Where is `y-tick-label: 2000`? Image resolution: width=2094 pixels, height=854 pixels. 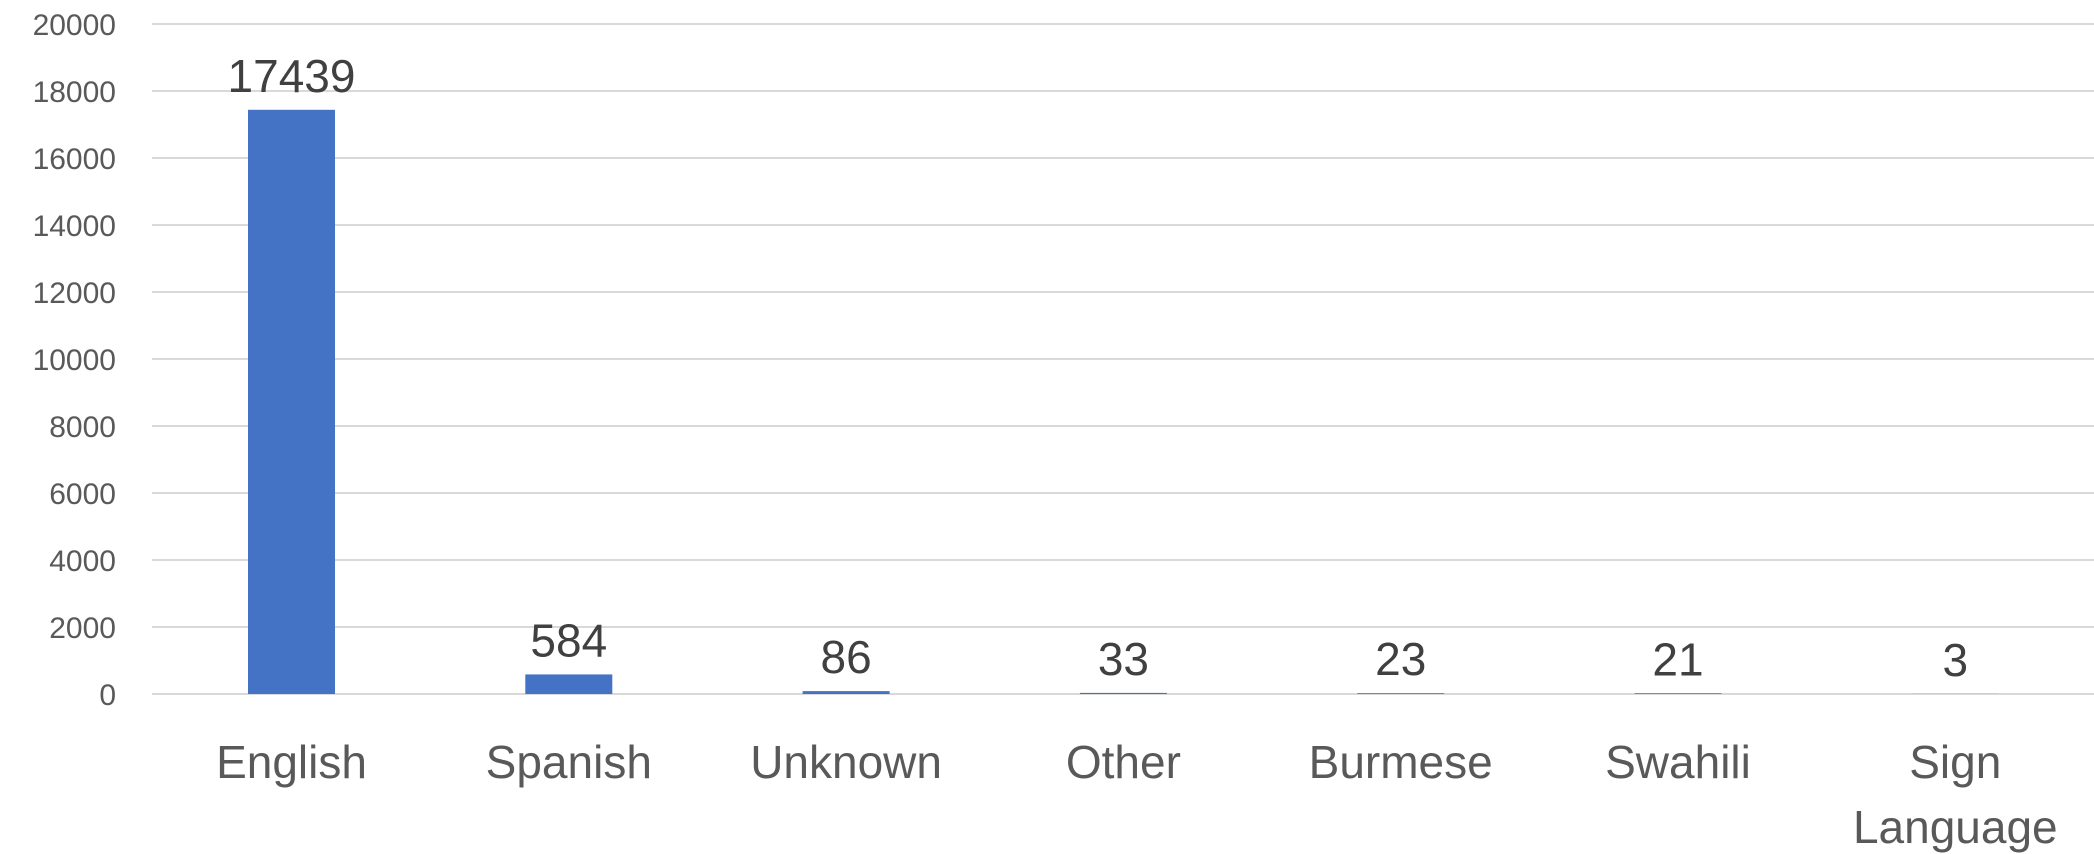
y-tick-label: 2000 is located at coordinates (82, 628).